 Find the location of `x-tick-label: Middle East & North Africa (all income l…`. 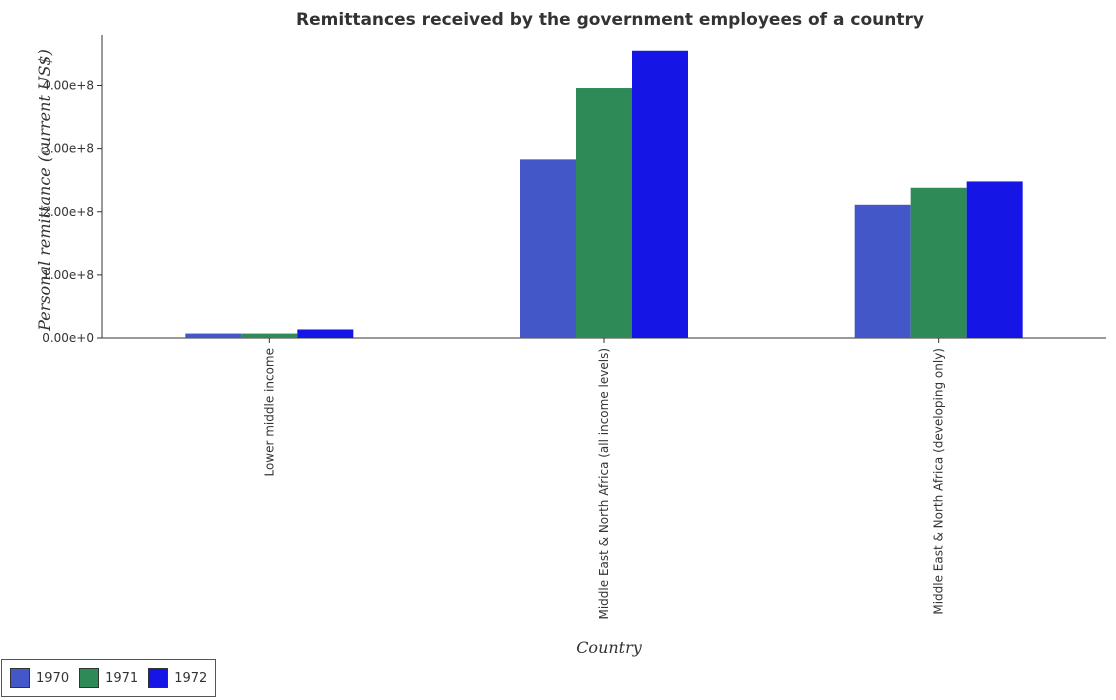

x-tick-label: Middle East & North Africa (all income l… is located at coordinates (604, 484).